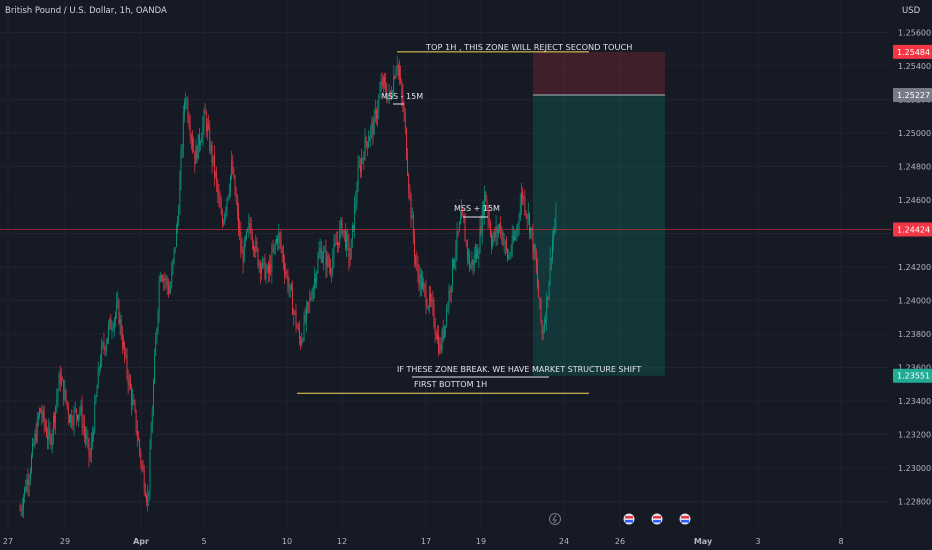  What do you see at coordinates (555, 519) in the screenshot?
I see `lightning-icon` at bounding box center [555, 519].